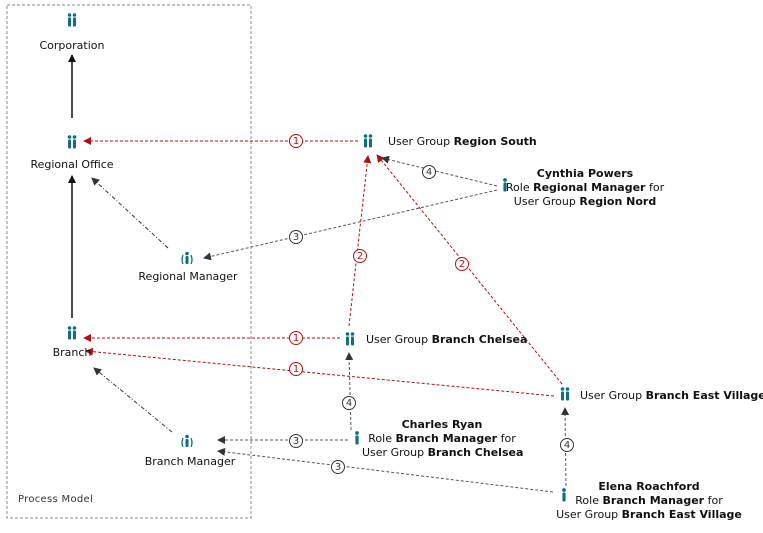 The image size is (763, 533). I want to click on link-cynthia-region-south, so click(439, 171).